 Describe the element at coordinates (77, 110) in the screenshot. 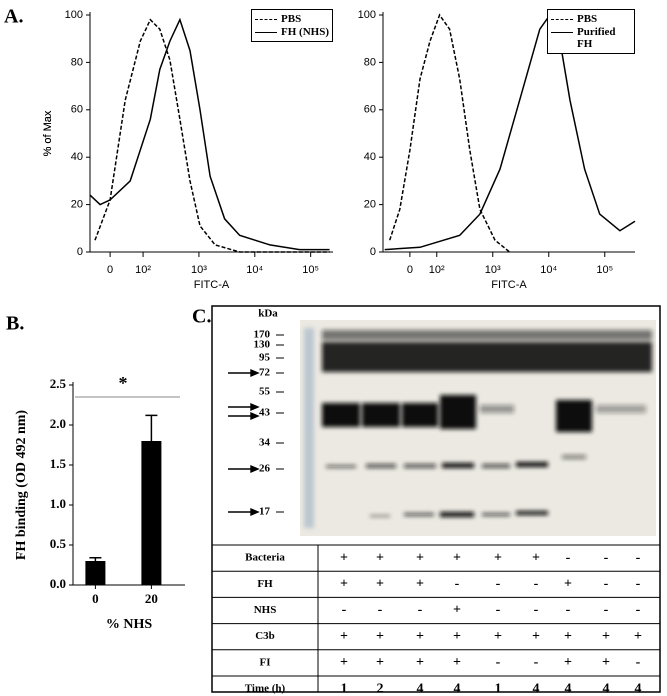

I see `y-tick-label: 60` at that location.